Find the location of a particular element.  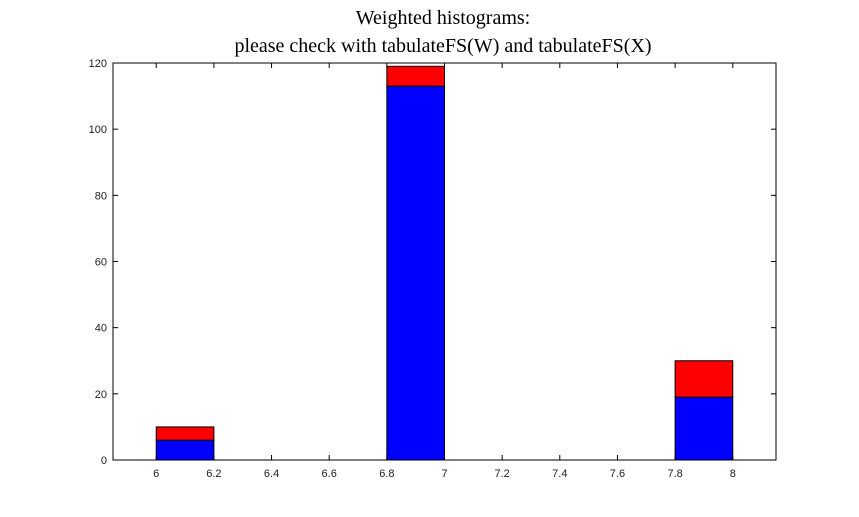

y-tick-label: 80 is located at coordinates (101, 196).